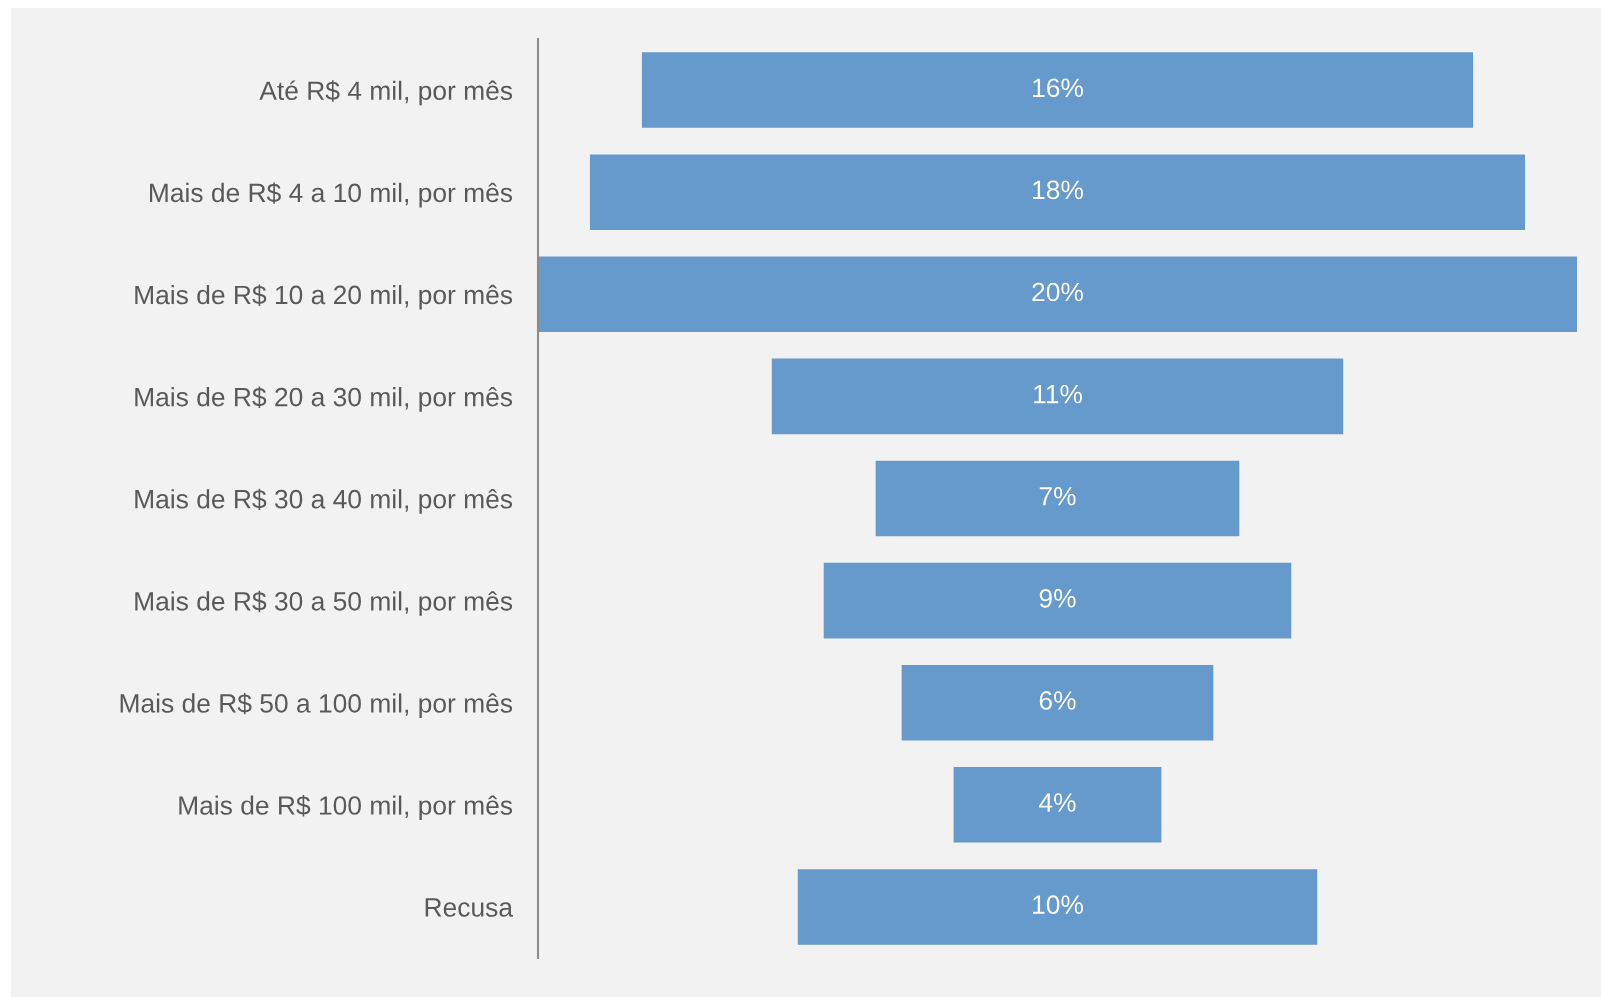 This screenshot has height=997, width=1601. I want to click on category-label: Mais de R$ 10 a 20 mil, por mês, so click(324, 297).